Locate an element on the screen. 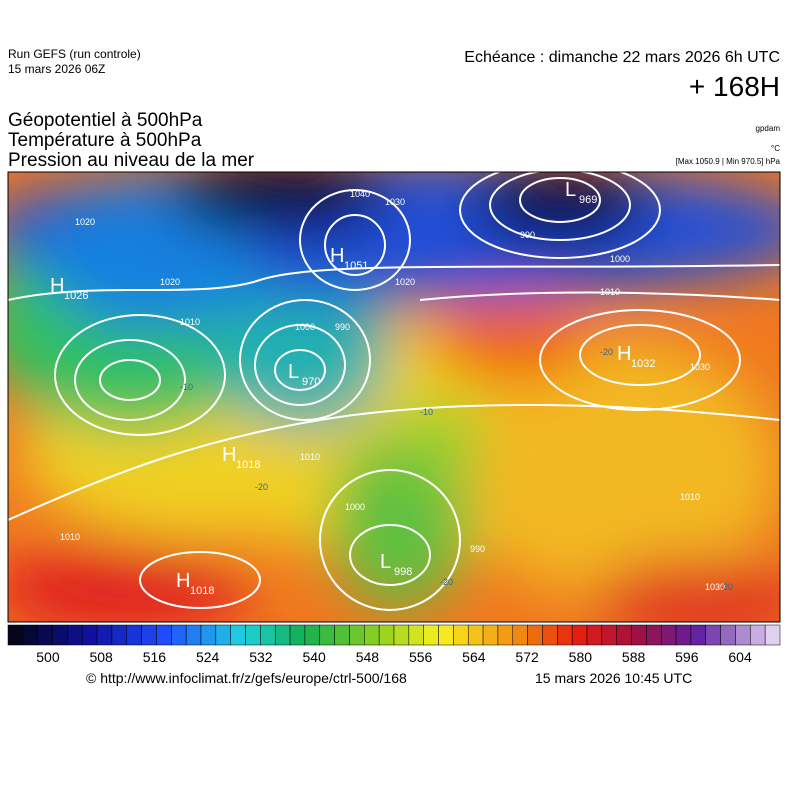 This screenshot has width=788, height=789. center-value: 969 is located at coordinates (588, 200).